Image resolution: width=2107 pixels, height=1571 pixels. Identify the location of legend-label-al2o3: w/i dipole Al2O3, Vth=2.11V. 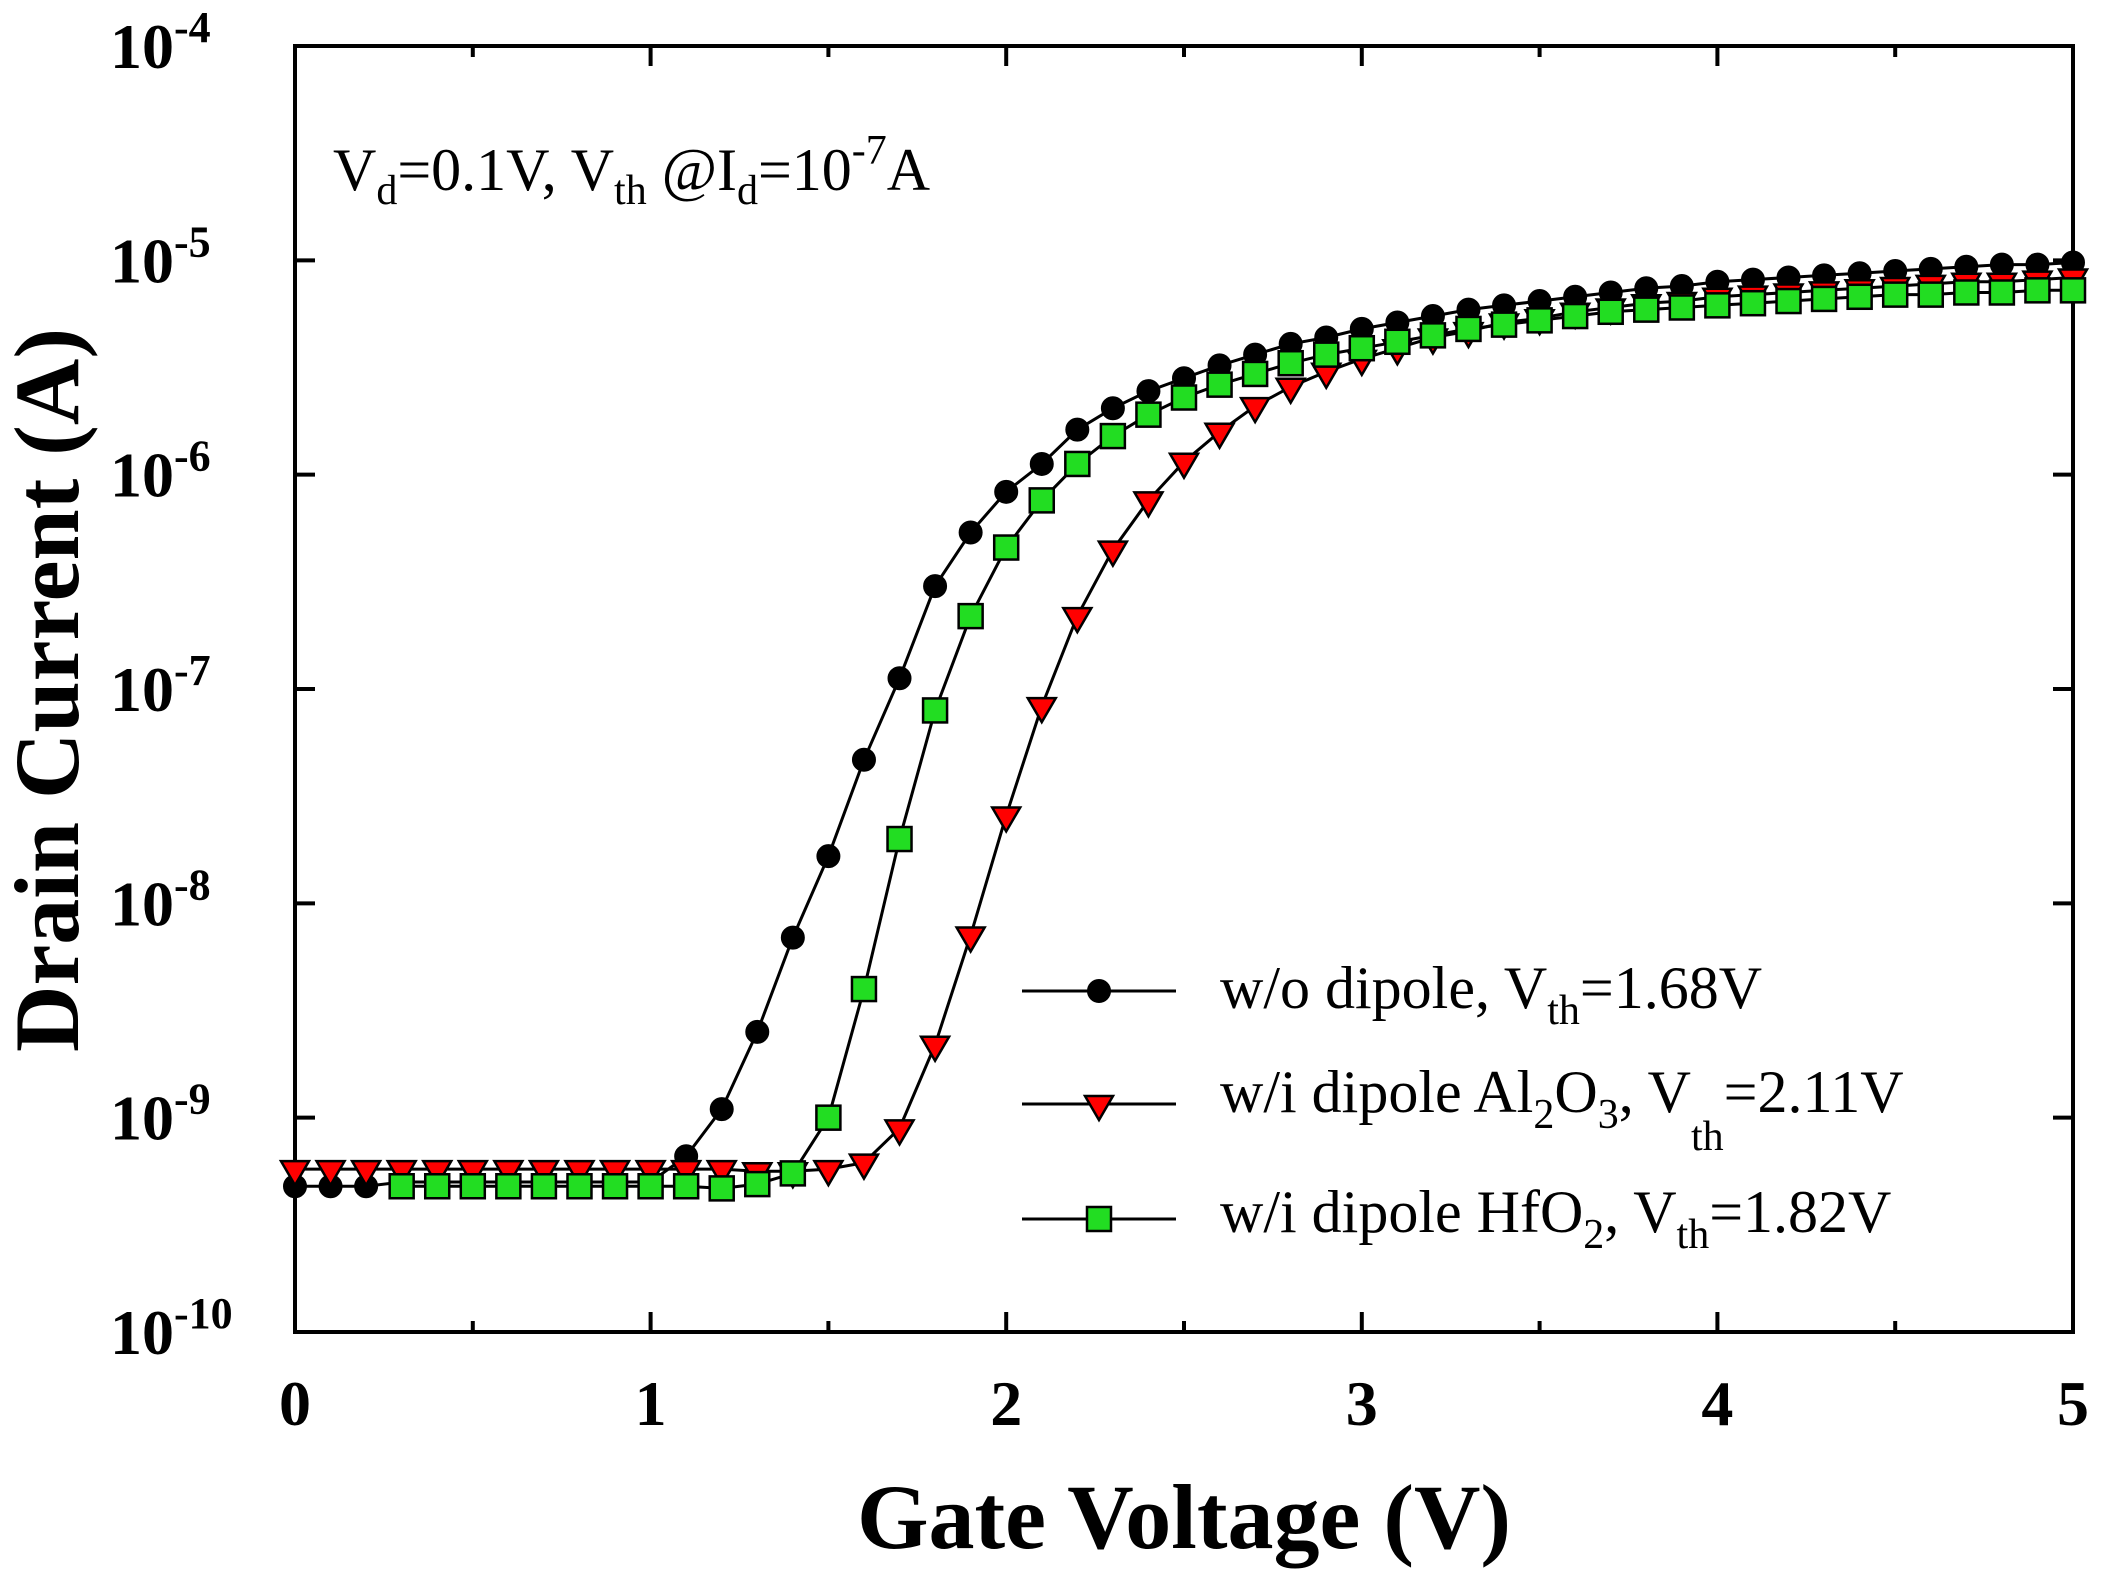
(1562, 1109).